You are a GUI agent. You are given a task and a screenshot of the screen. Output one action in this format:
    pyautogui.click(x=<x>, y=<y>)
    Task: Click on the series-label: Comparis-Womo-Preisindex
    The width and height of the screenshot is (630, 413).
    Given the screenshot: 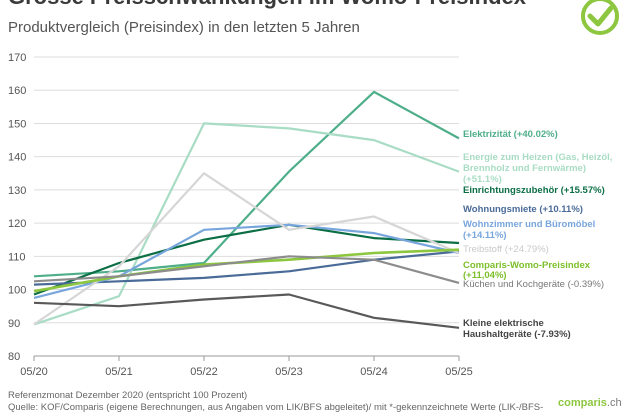 What is the action you would take?
    pyautogui.click(x=527, y=265)
    